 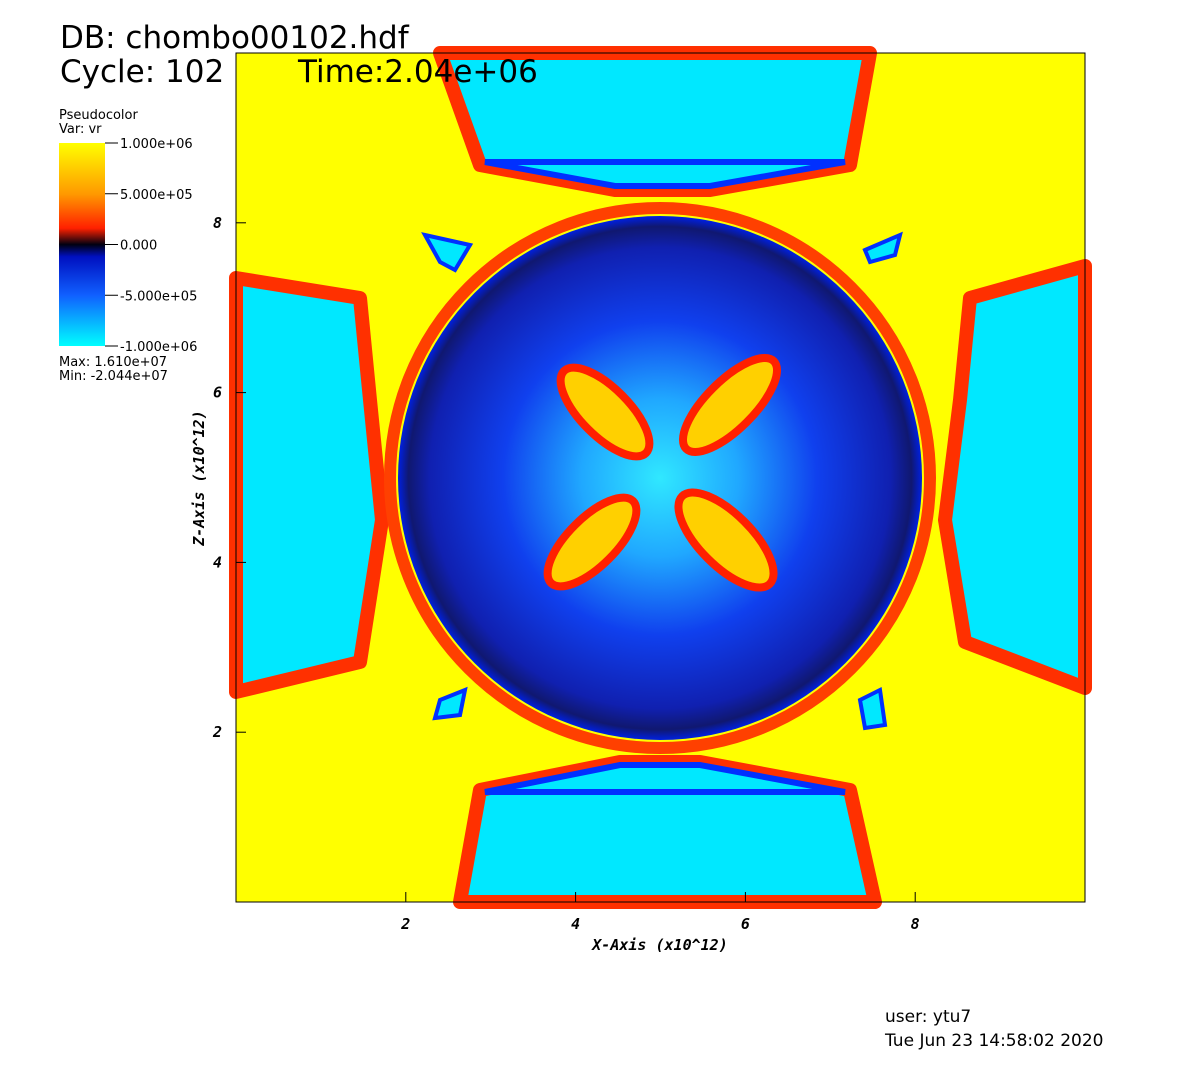 What do you see at coordinates (417, 72) in the screenshot?
I see `time-label: Time:2.04e+06` at bounding box center [417, 72].